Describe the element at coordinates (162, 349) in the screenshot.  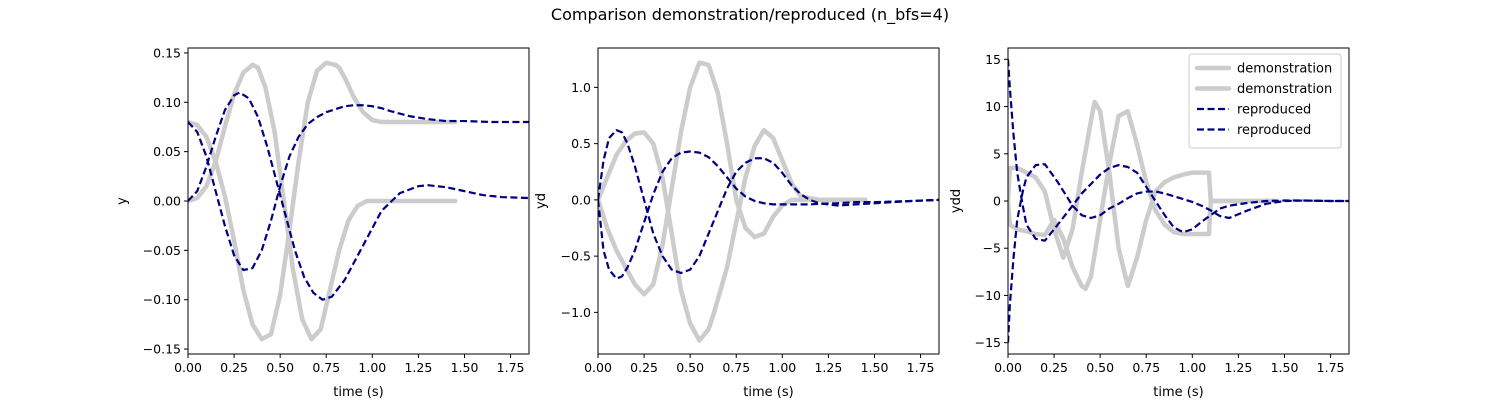
I see `y-tick-label: −0.15` at that location.